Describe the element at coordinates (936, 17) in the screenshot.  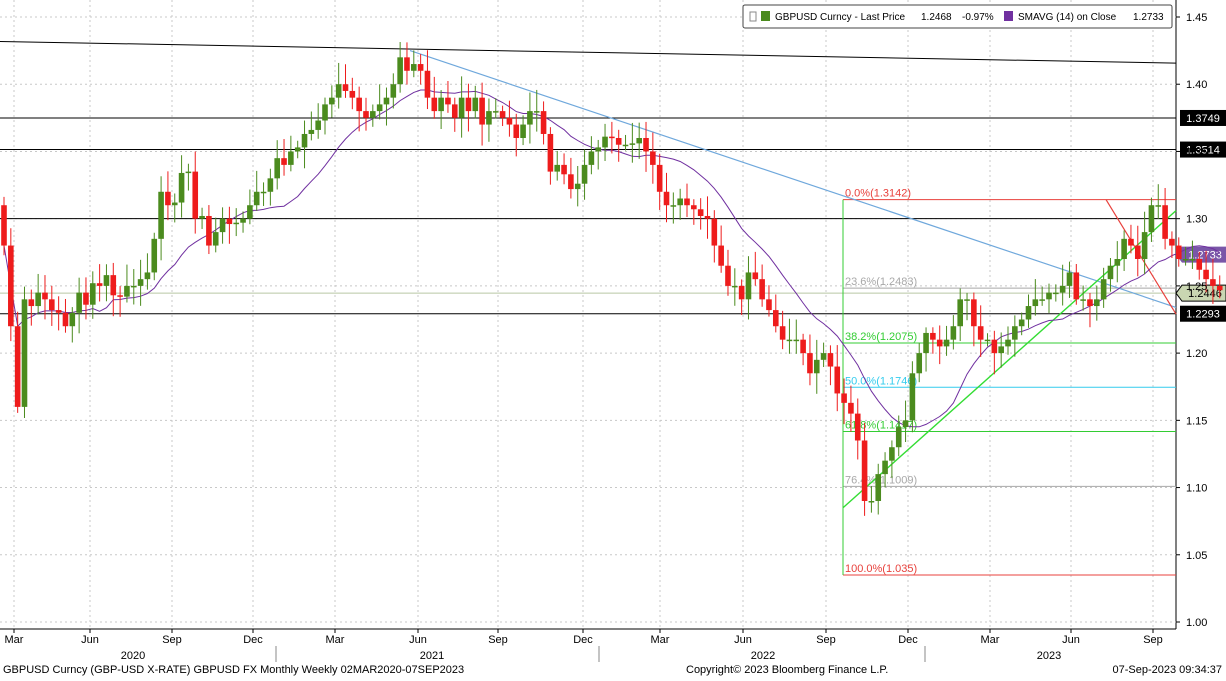
I see `legend-price-value: 1.2468` at that location.